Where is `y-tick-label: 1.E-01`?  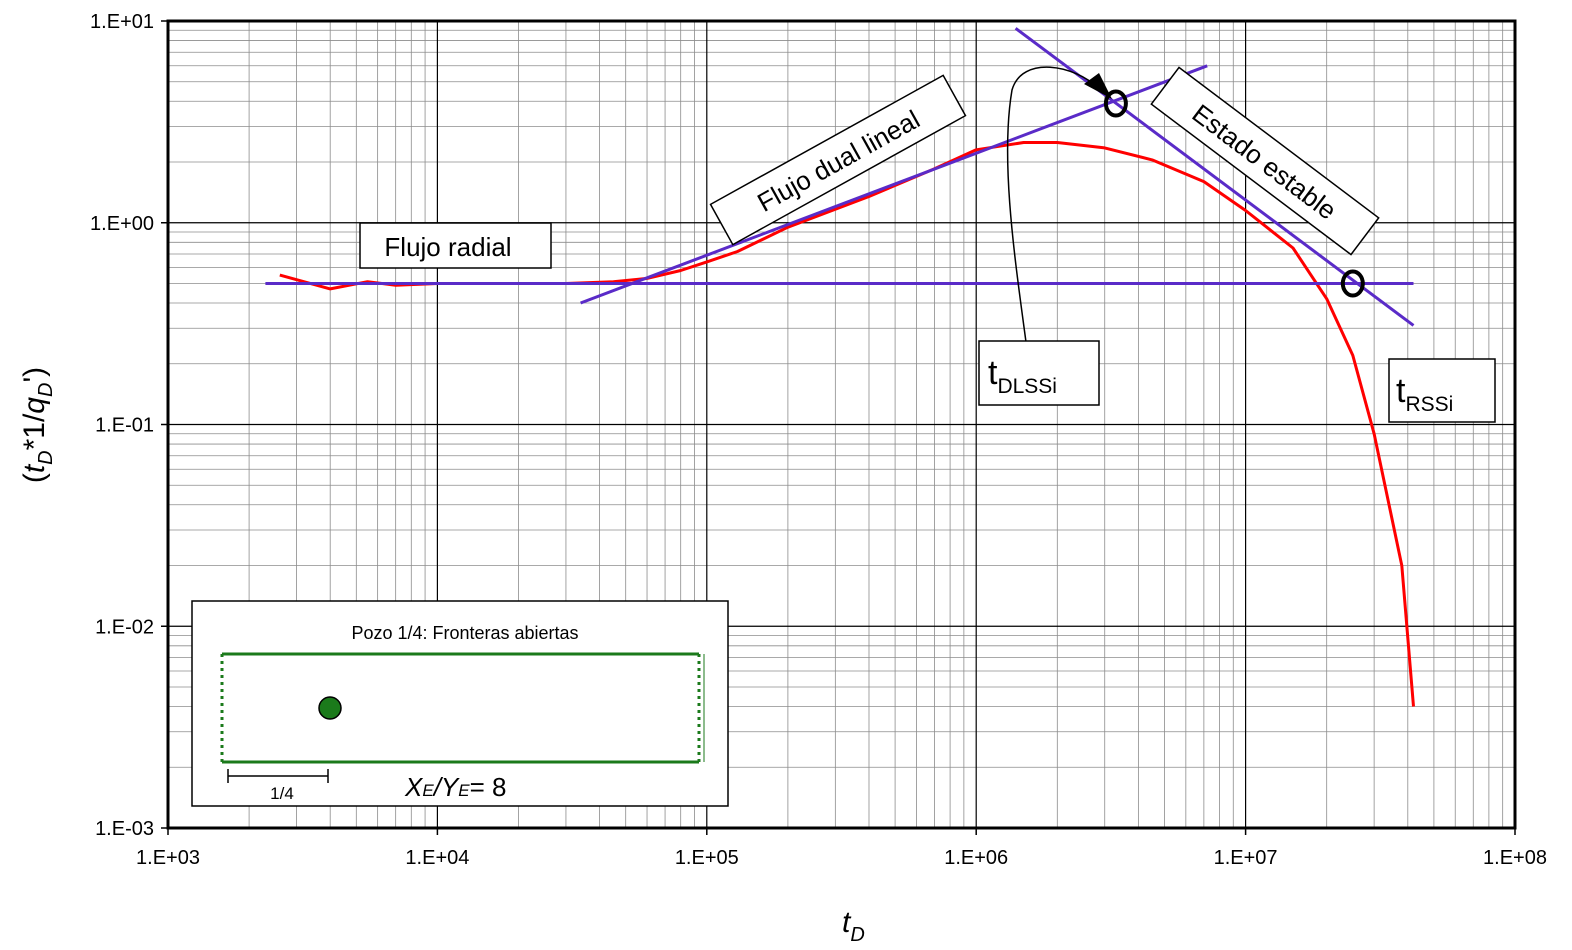 y-tick-label: 1.E-01 is located at coordinates (124, 426).